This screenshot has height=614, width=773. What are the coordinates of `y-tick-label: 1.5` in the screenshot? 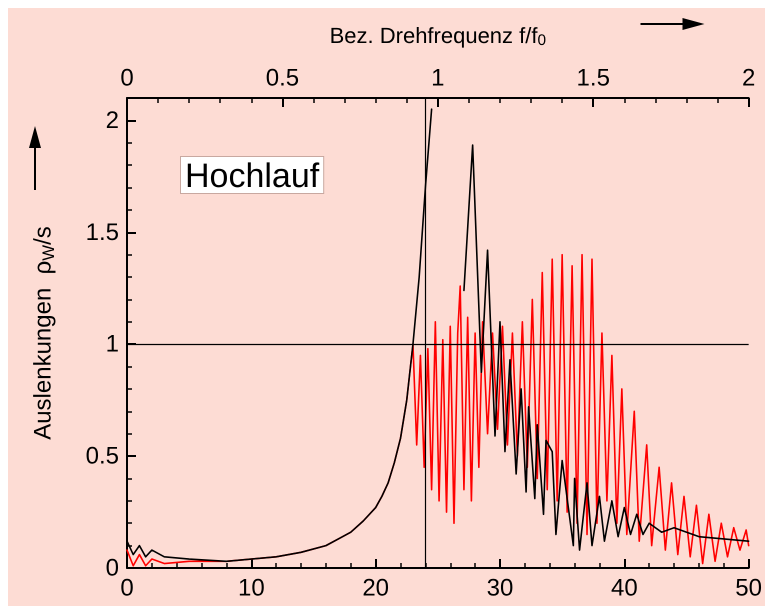 It's located at (102, 232).